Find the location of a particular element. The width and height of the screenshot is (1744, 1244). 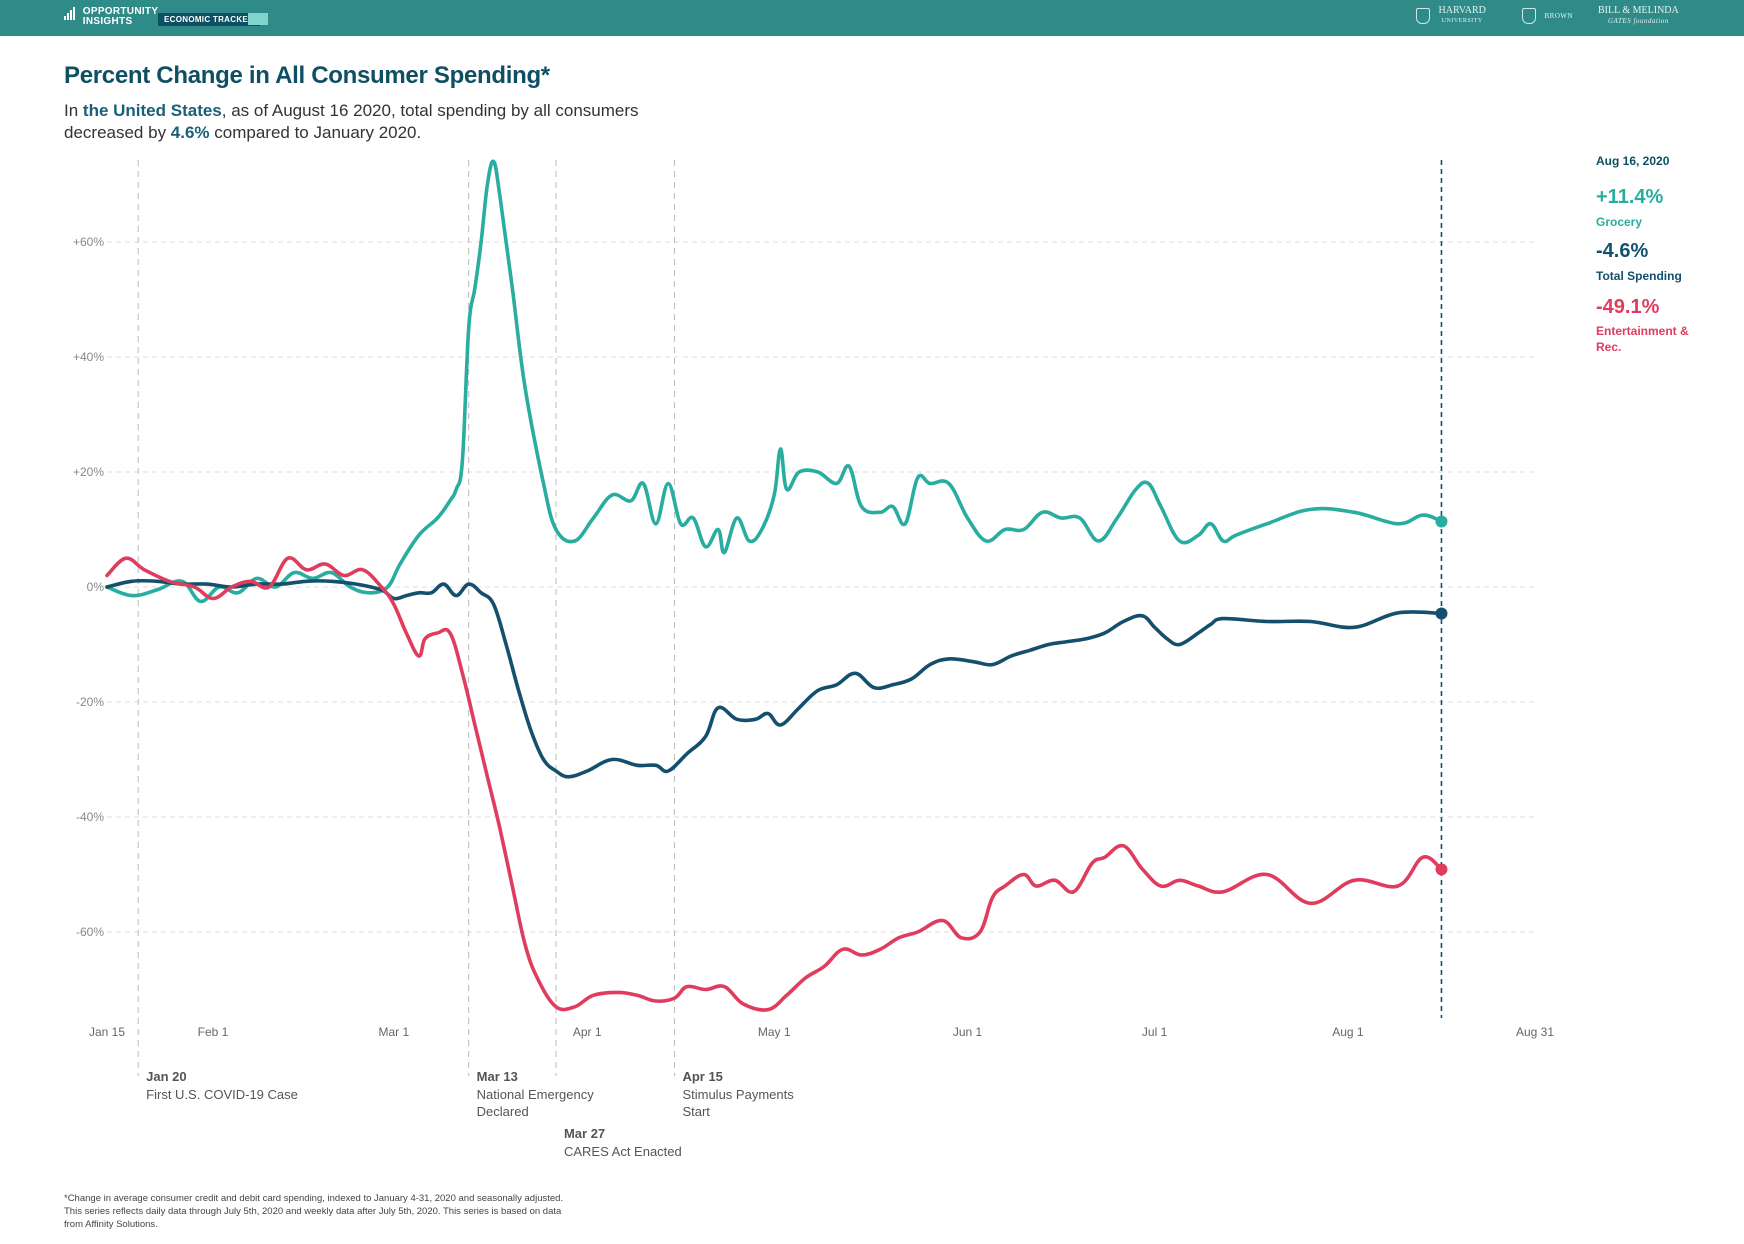

y-tick-label: +60% is located at coordinates (88, 242).